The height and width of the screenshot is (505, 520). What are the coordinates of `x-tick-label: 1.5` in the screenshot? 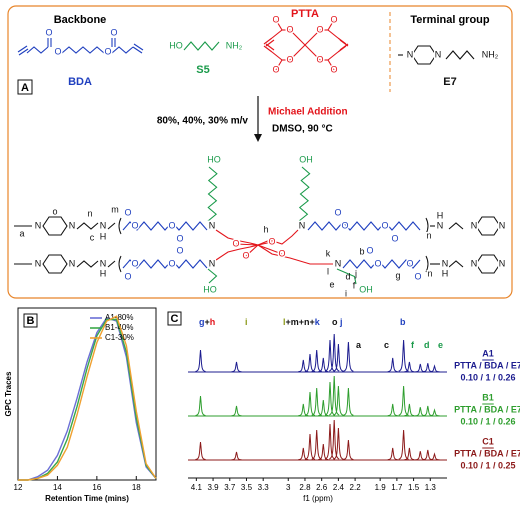 It's located at (414, 487).